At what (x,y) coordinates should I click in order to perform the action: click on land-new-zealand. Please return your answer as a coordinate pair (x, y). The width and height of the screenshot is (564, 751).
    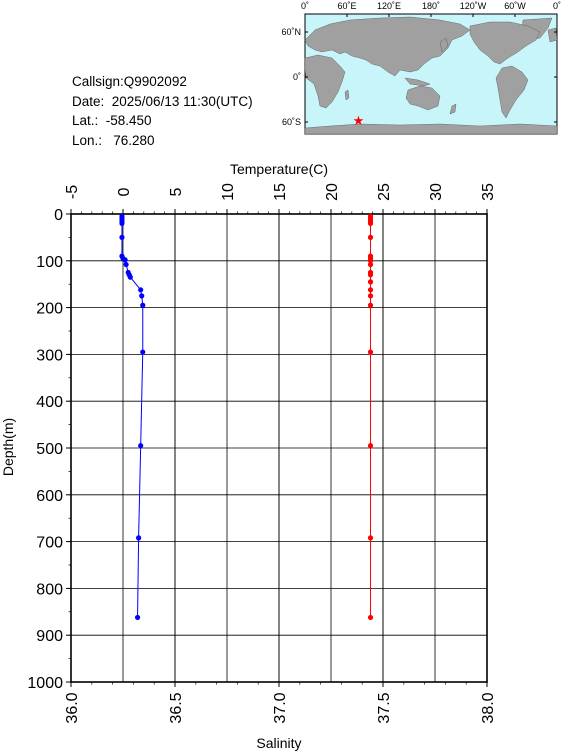
    Looking at the image, I should click on (453, 109).